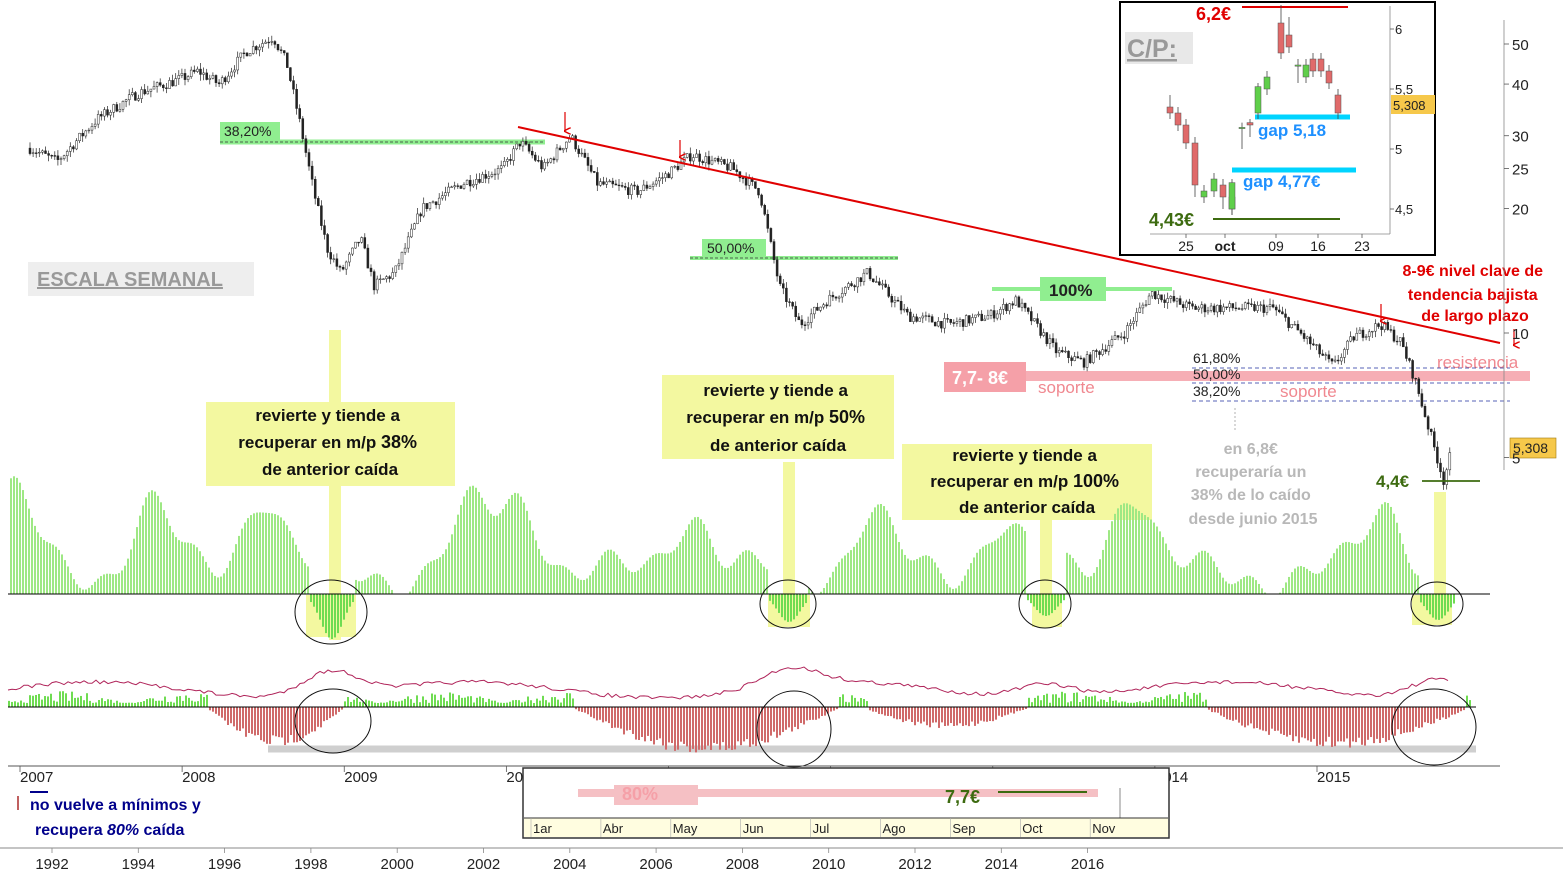  What do you see at coordinates (483, 864) in the screenshot?
I see `long-term-x-label: 2002` at bounding box center [483, 864].